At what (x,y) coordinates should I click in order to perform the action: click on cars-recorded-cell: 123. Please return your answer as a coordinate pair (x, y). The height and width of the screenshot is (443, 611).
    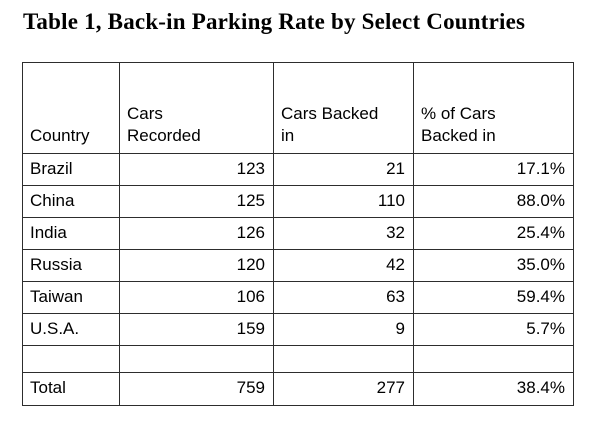
    Looking at the image, I should click on (196, 169).